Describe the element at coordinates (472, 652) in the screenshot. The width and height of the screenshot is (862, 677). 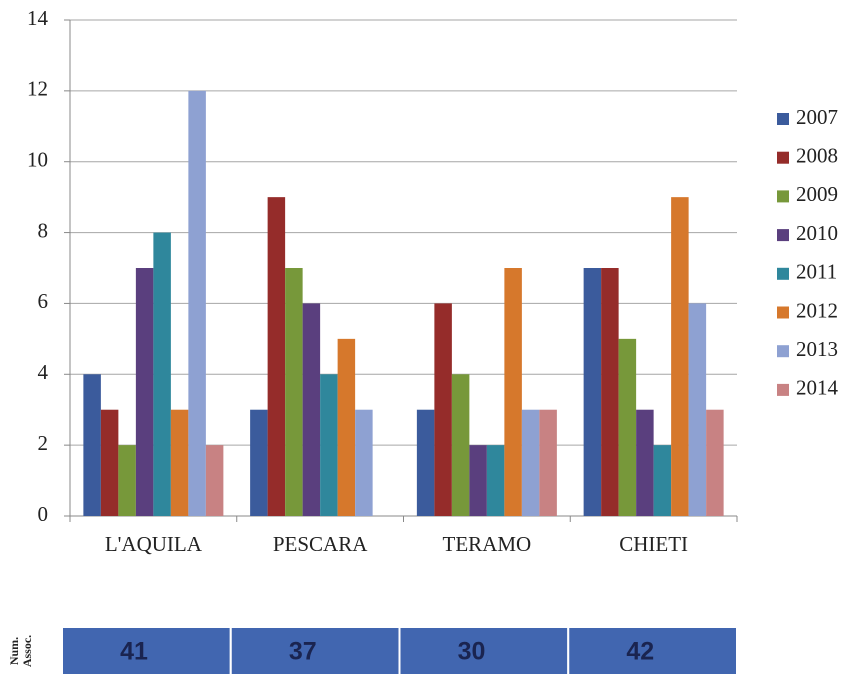
I see `table-value: 30` at that location.